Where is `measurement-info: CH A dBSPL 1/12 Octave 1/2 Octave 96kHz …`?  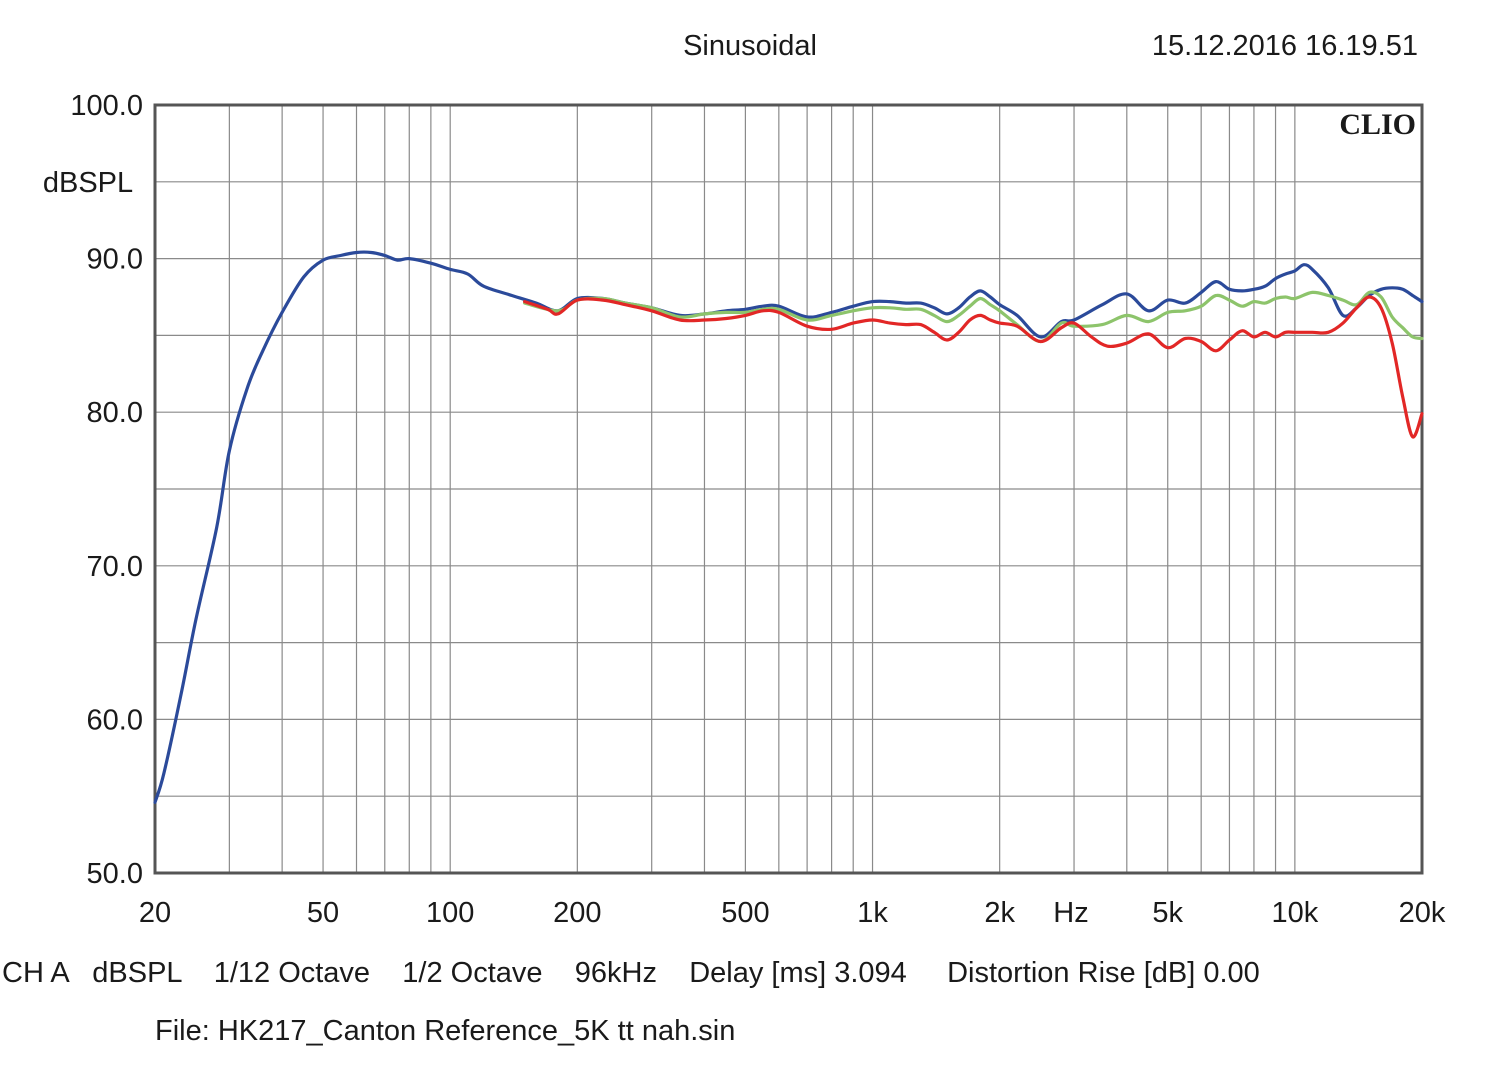
measurement-info: CH A dBSPL 1/12 Octave 1/2 Octave 96kHz … is located at coordinates (631, 973).